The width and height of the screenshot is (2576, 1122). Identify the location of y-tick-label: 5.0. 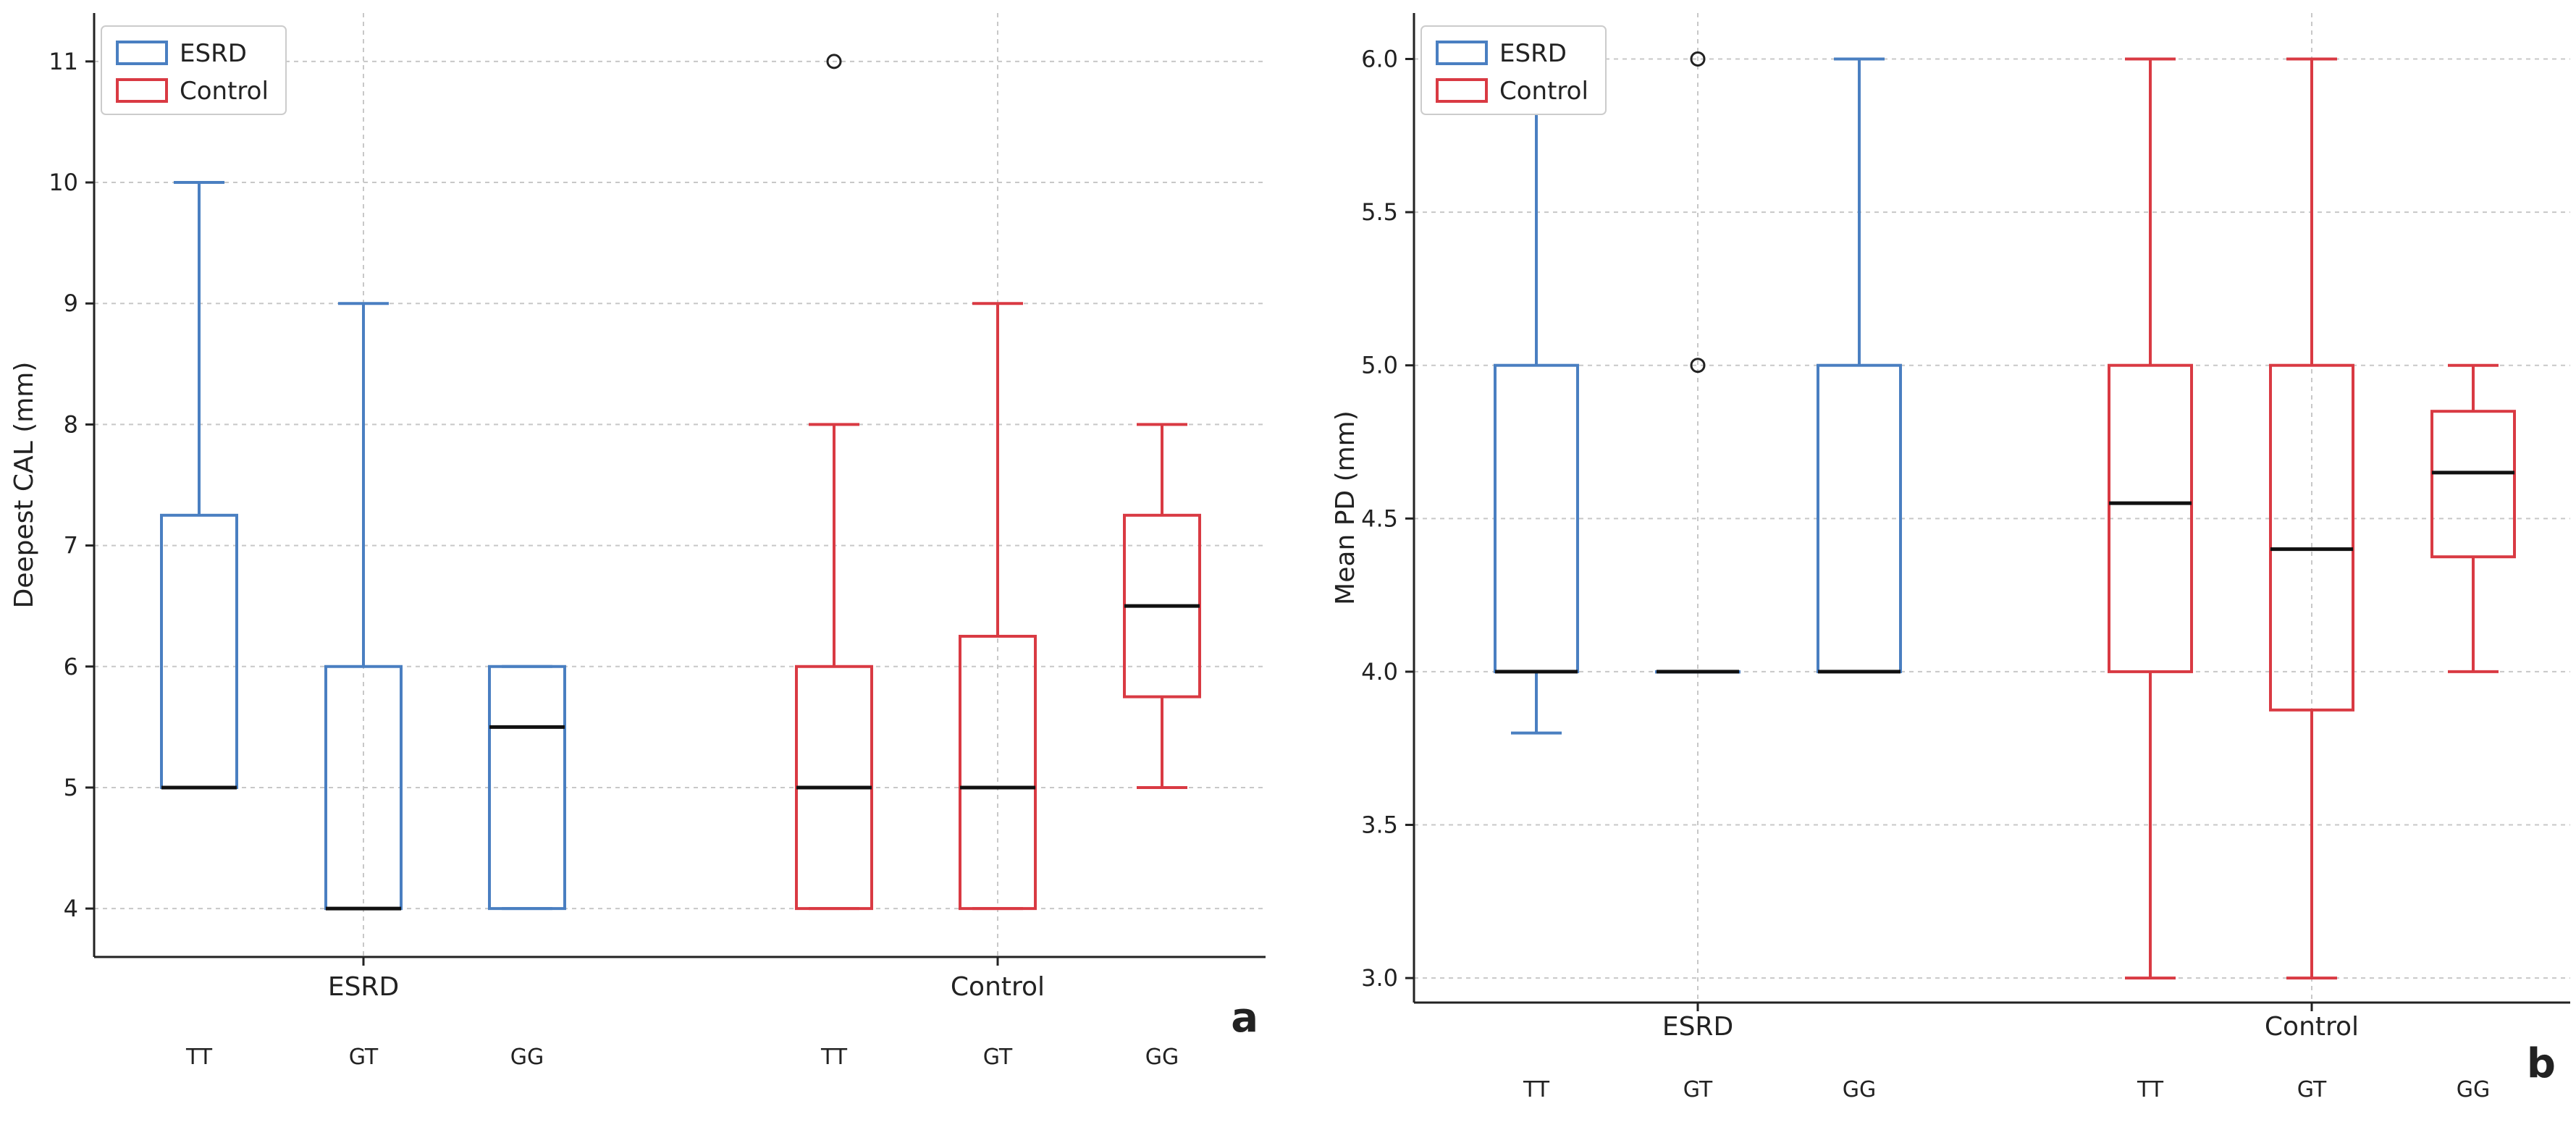
(1379, 365).